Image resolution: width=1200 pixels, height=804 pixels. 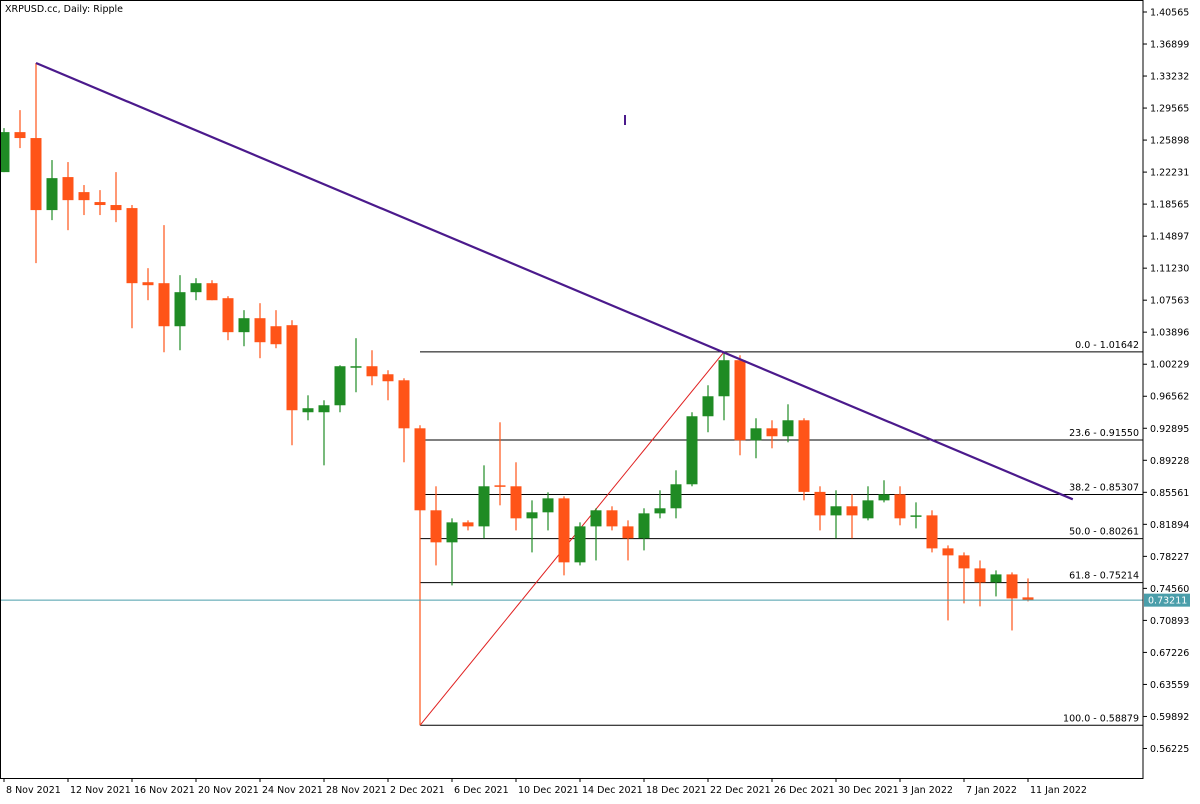 What do you see at coordinates (1169, 365) in the screenshot?
I see `y-tick-label: 1.00229` at bounding box center [1169, 365].